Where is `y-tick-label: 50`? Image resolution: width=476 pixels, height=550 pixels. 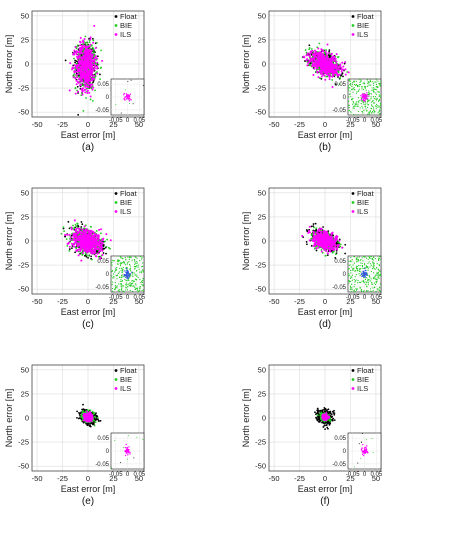
y-tick-label: 50 is located at coordinates (25, 15).